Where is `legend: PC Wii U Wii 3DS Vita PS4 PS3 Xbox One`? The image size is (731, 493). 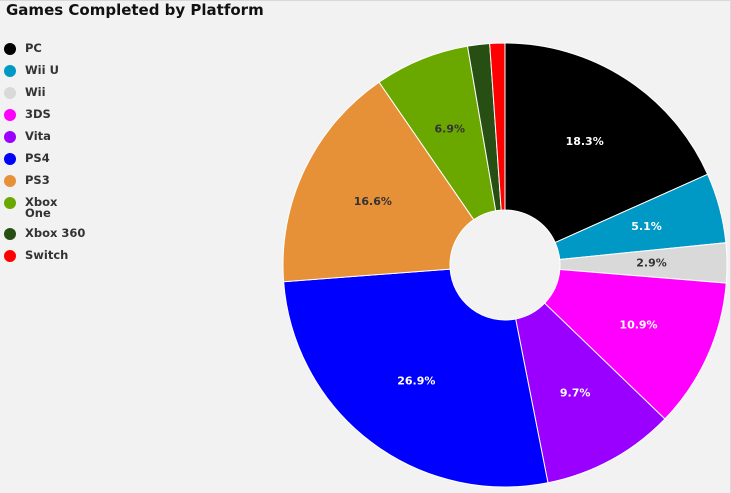 legend: PC Wii U Wii 3DS Vita PS4 PS3 Xbox One is located at coordinates (59, 155).